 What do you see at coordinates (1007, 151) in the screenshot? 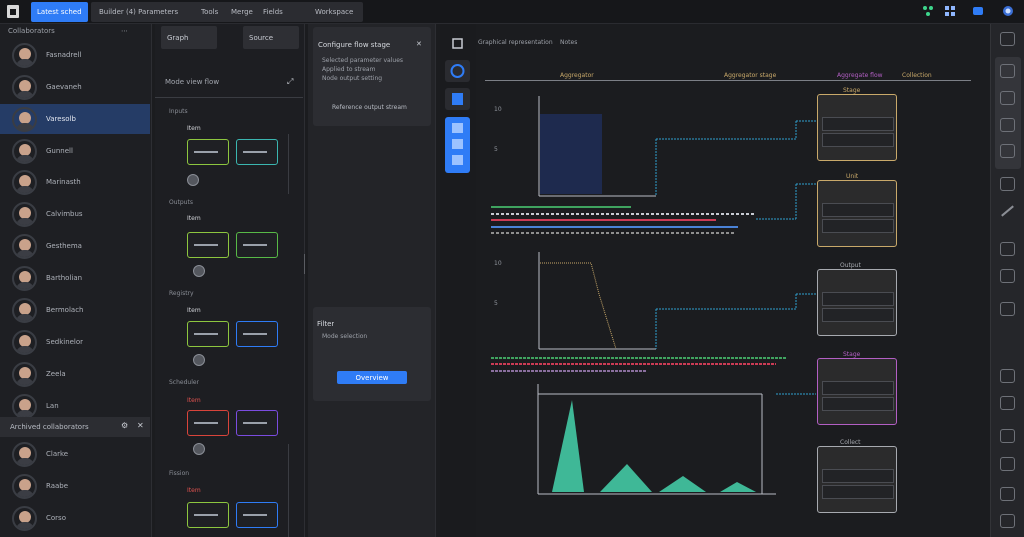
I see `export-icon` at bounding box center [1007, 151].